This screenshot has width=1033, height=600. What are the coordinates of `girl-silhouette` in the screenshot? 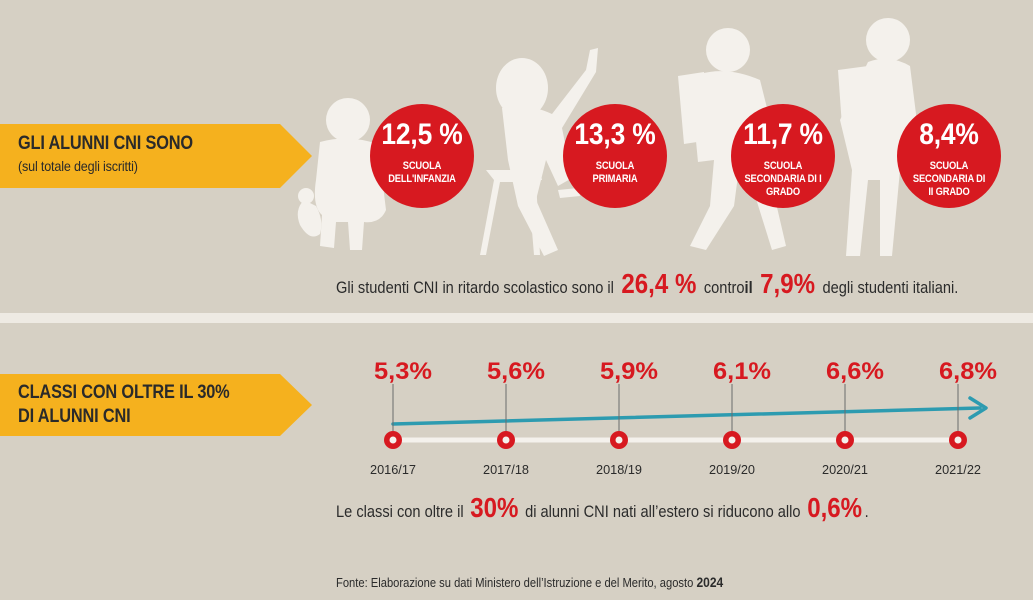 It's located at (539, 152).